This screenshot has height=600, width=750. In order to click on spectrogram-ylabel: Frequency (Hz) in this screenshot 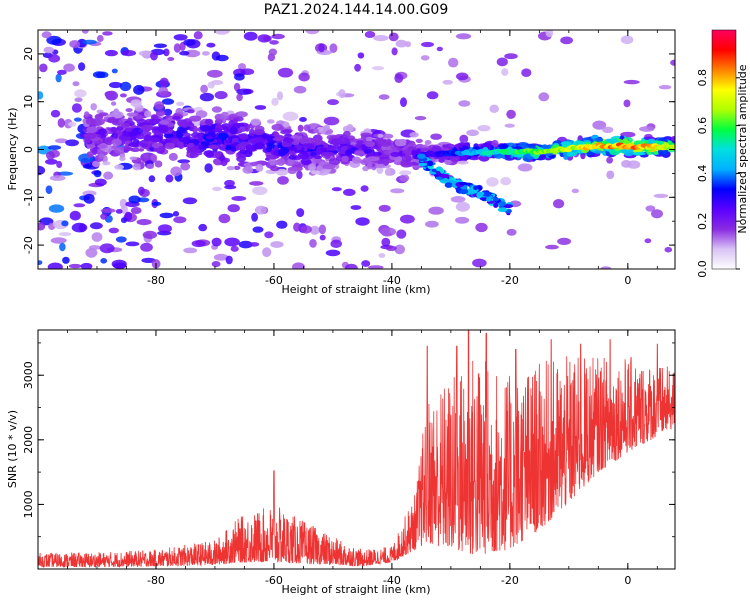, I will do `click(12, 149)`.